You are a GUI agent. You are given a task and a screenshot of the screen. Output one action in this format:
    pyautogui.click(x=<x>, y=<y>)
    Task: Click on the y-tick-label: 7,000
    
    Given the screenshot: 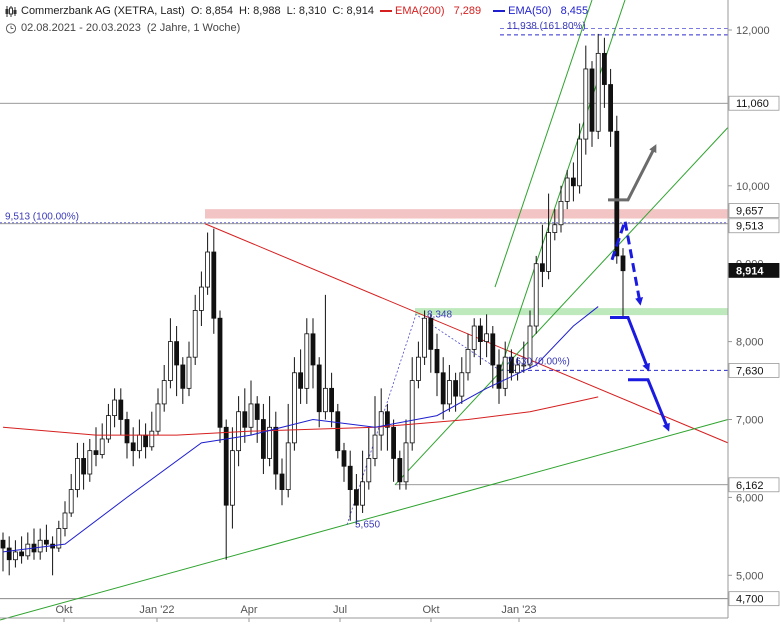 What is the action you would take?
    pyautogui.click(x=750, y=421)
    